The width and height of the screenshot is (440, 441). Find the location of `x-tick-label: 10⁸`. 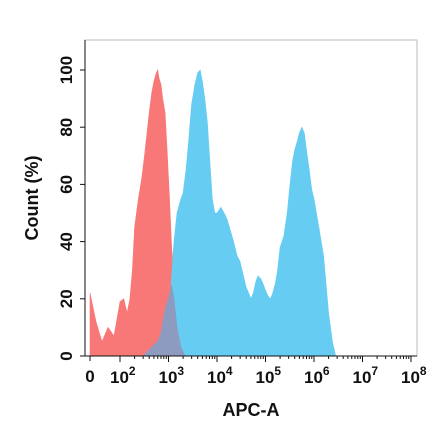

x-tick-label: 10⁸ is located at coordinates (414, 375).